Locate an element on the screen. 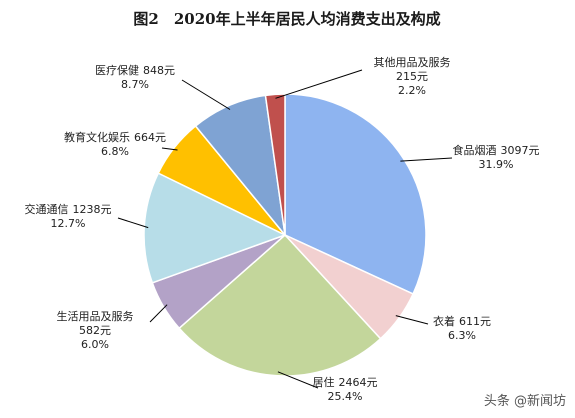 Image resolution: width=575 pixels, height=418 pixels. slice-label-2: 衣着 611元 6.3% is located at coordinates (462, 328).